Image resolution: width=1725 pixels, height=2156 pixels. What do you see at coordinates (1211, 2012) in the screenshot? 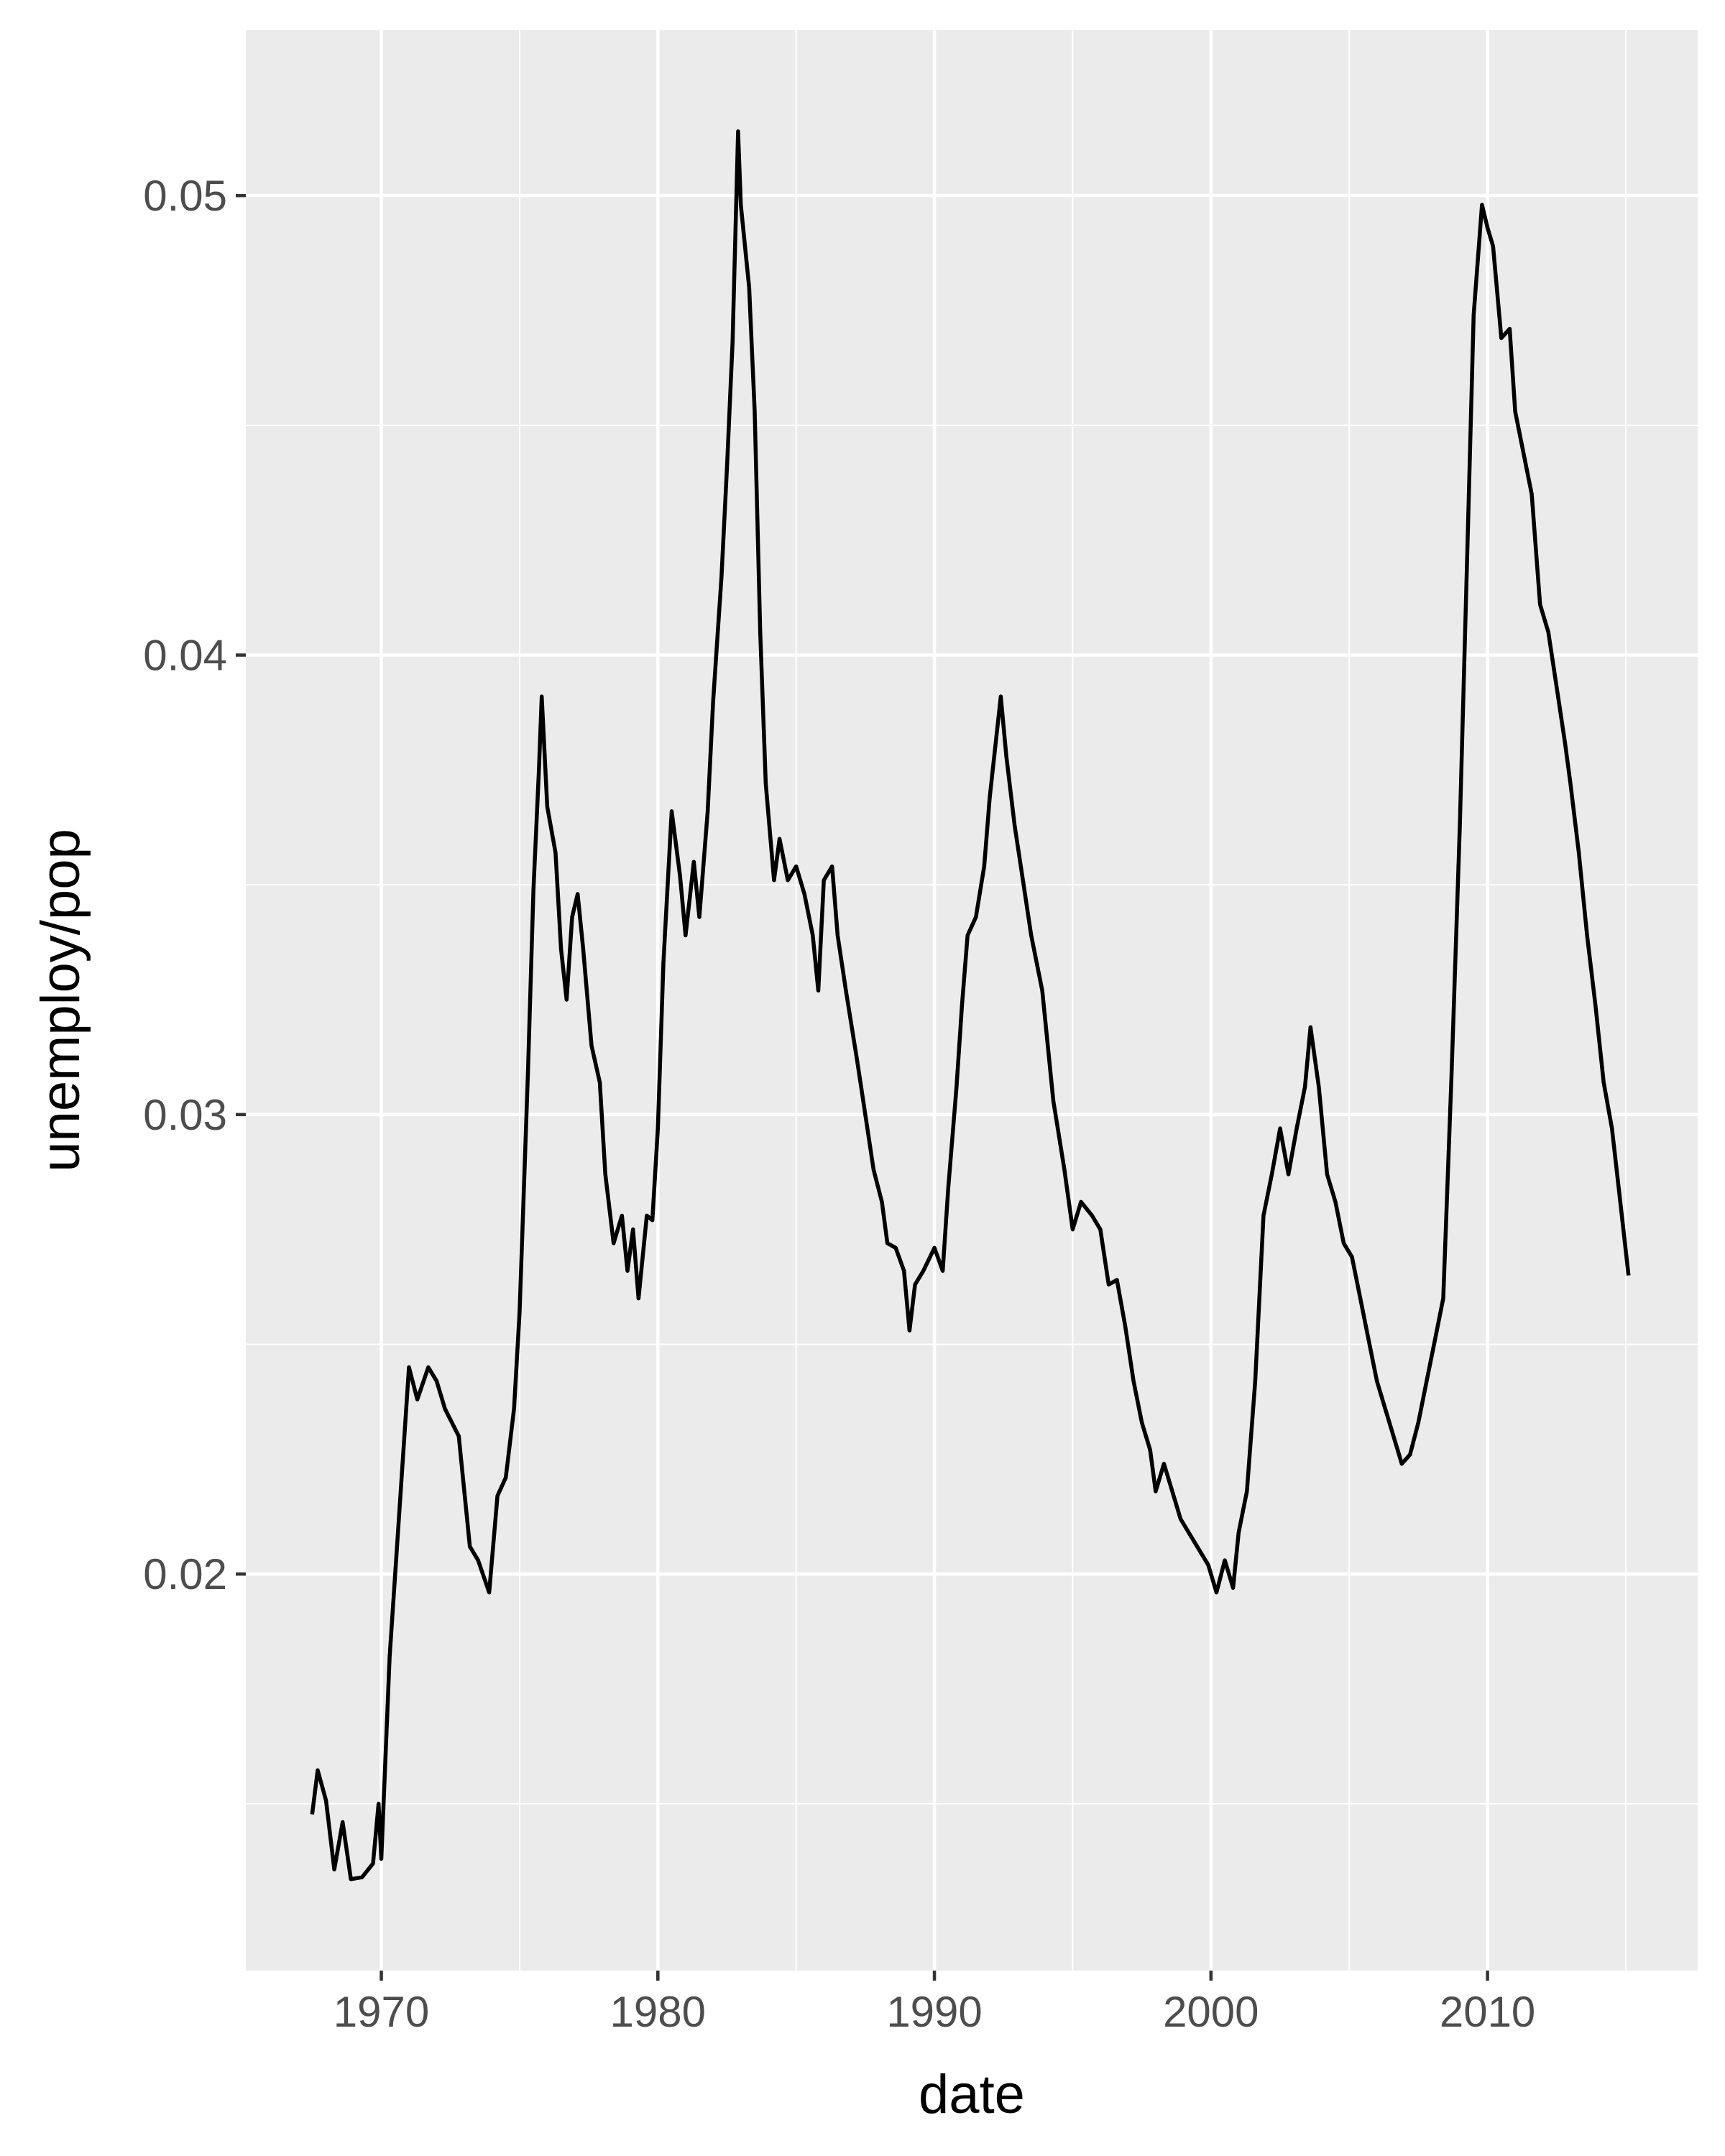
I see `x-tick-label: 2000` at bounding box center [1211, 2012].